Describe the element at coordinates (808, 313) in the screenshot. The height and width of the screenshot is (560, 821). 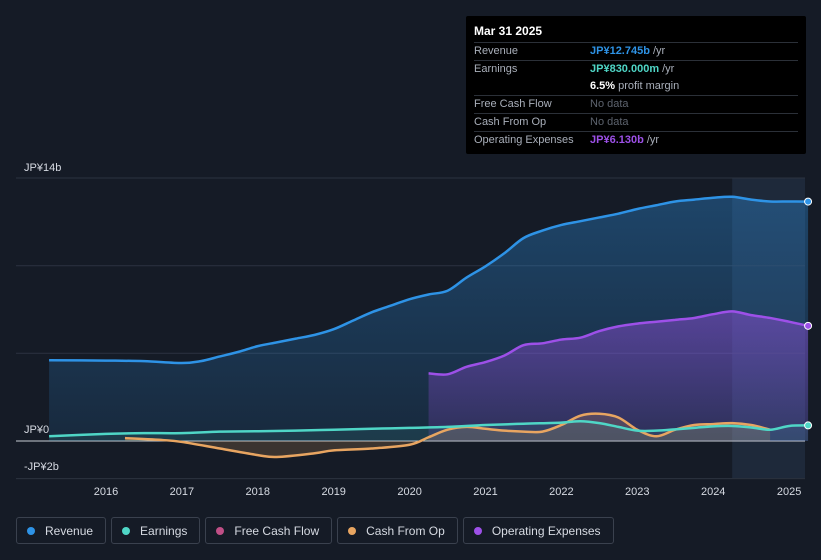
I see `series-endpoints` at that location.